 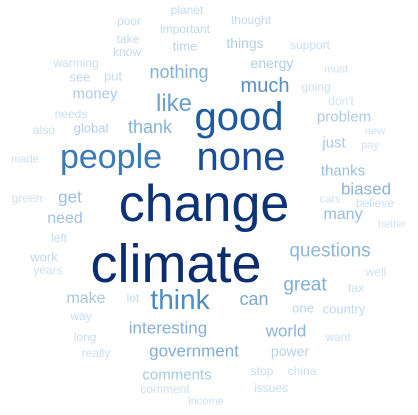 I want to click on word-new: new, so click(x=375, y=131).